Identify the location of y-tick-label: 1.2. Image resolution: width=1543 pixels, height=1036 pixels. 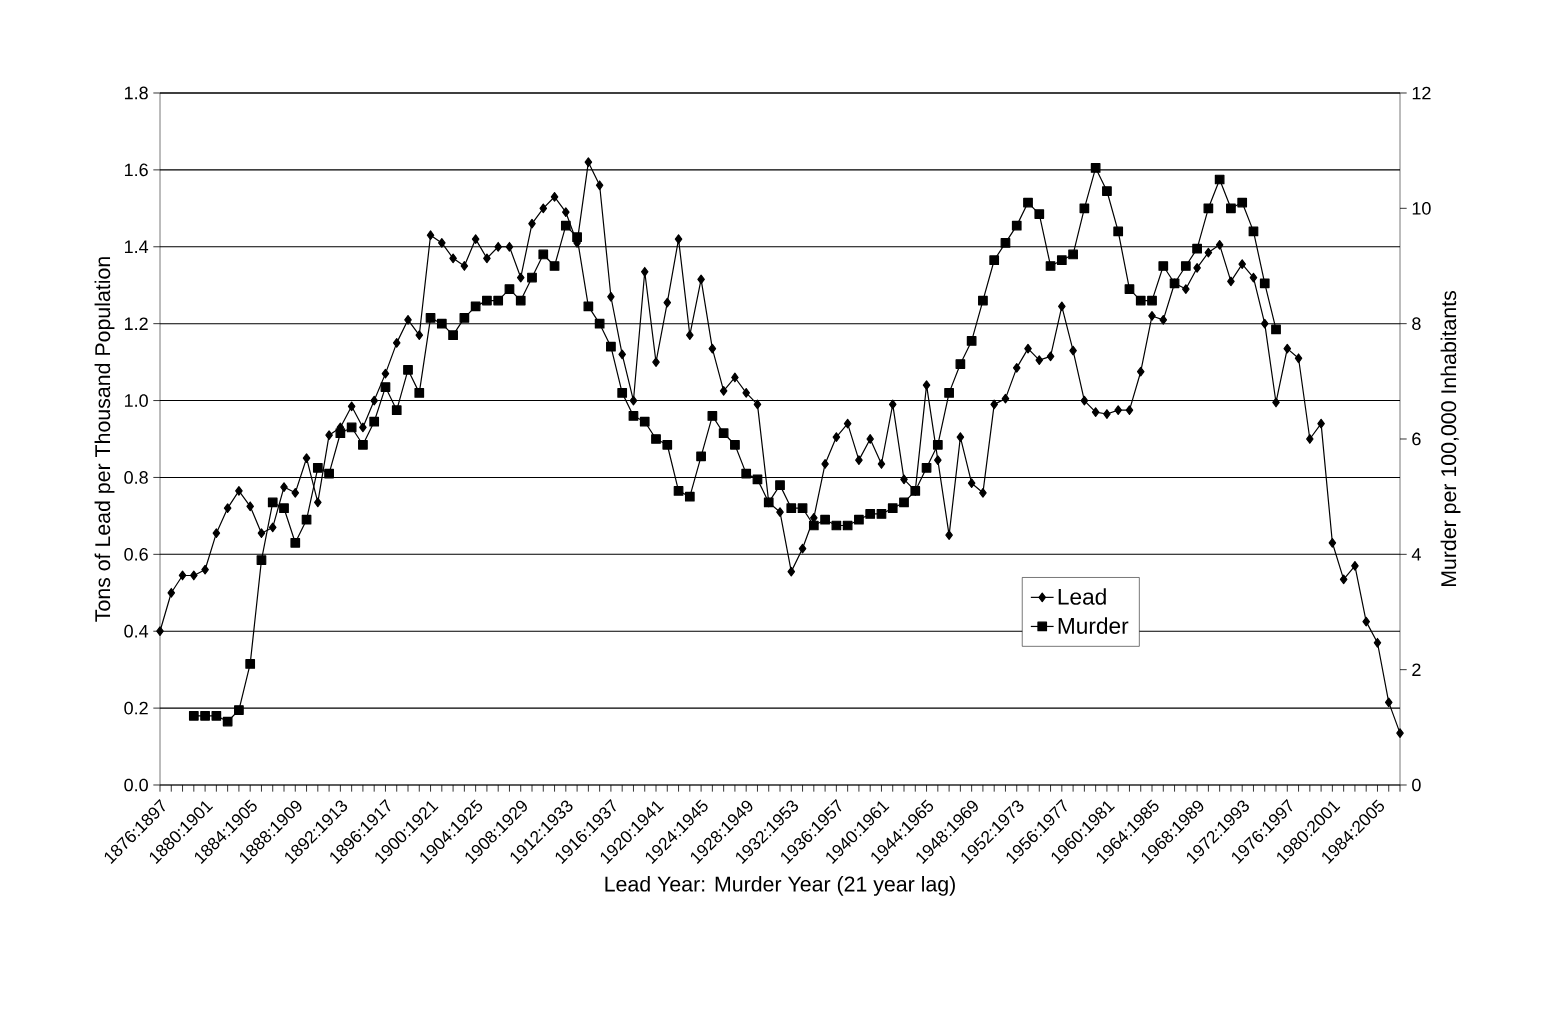
(136, 323).